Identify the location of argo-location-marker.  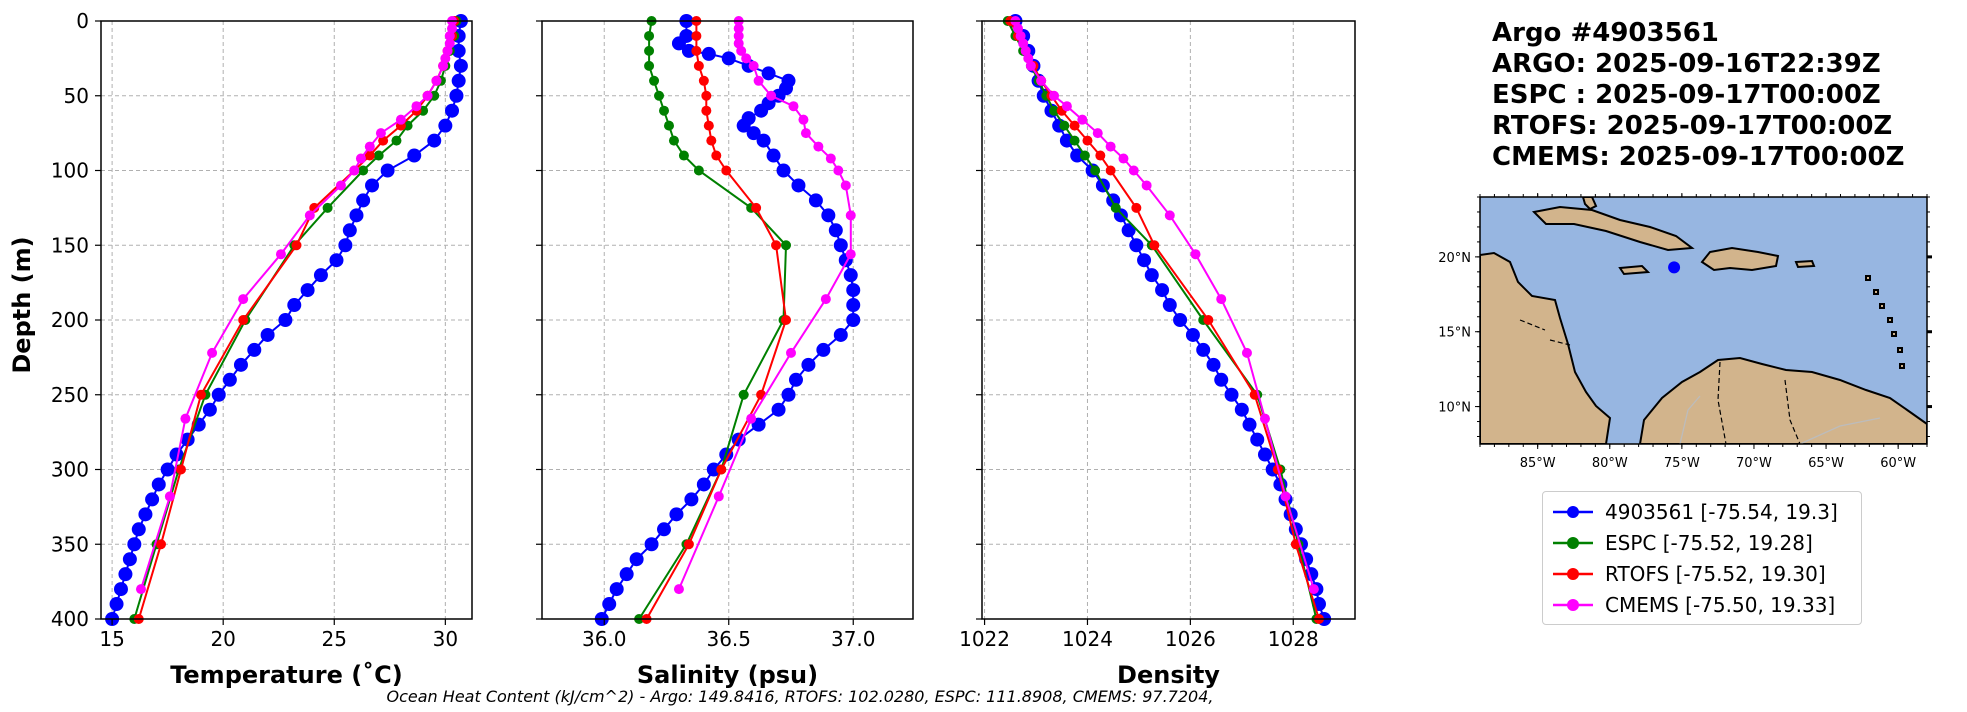
(1674, 267).